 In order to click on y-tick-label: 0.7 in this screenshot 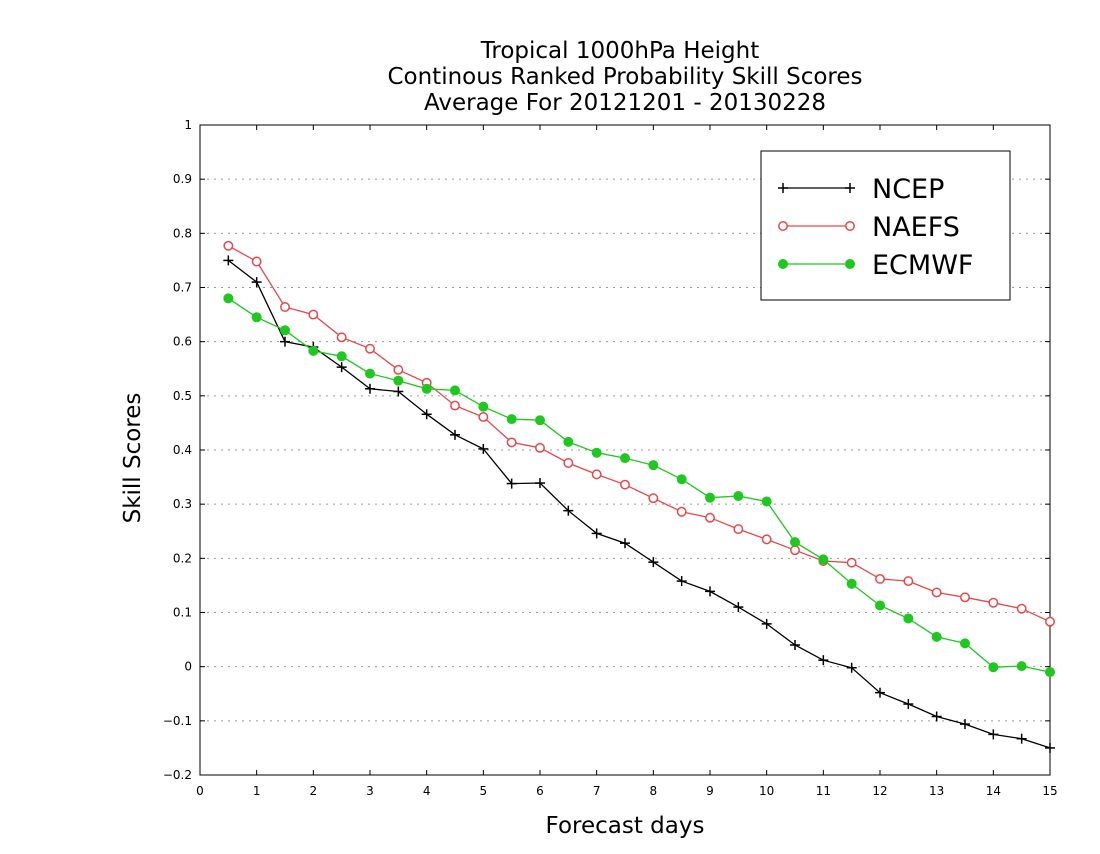, I will do `click(182, 288)`.